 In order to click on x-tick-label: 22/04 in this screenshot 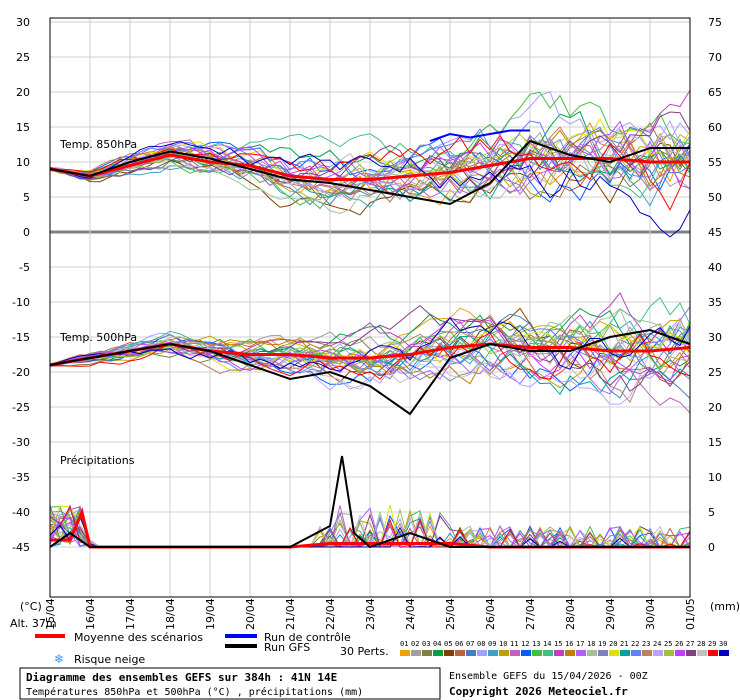, I will do `click(330, 614)`.